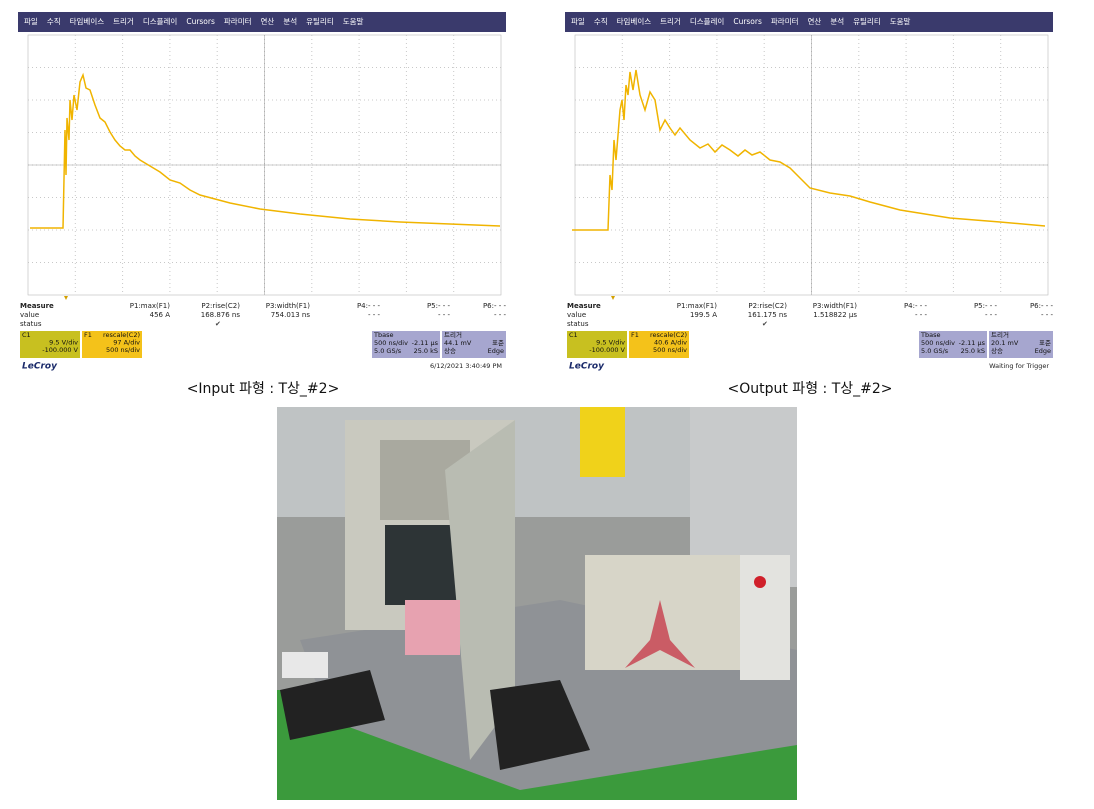  I want to click on yellow-cabinet, so click(602, 442).